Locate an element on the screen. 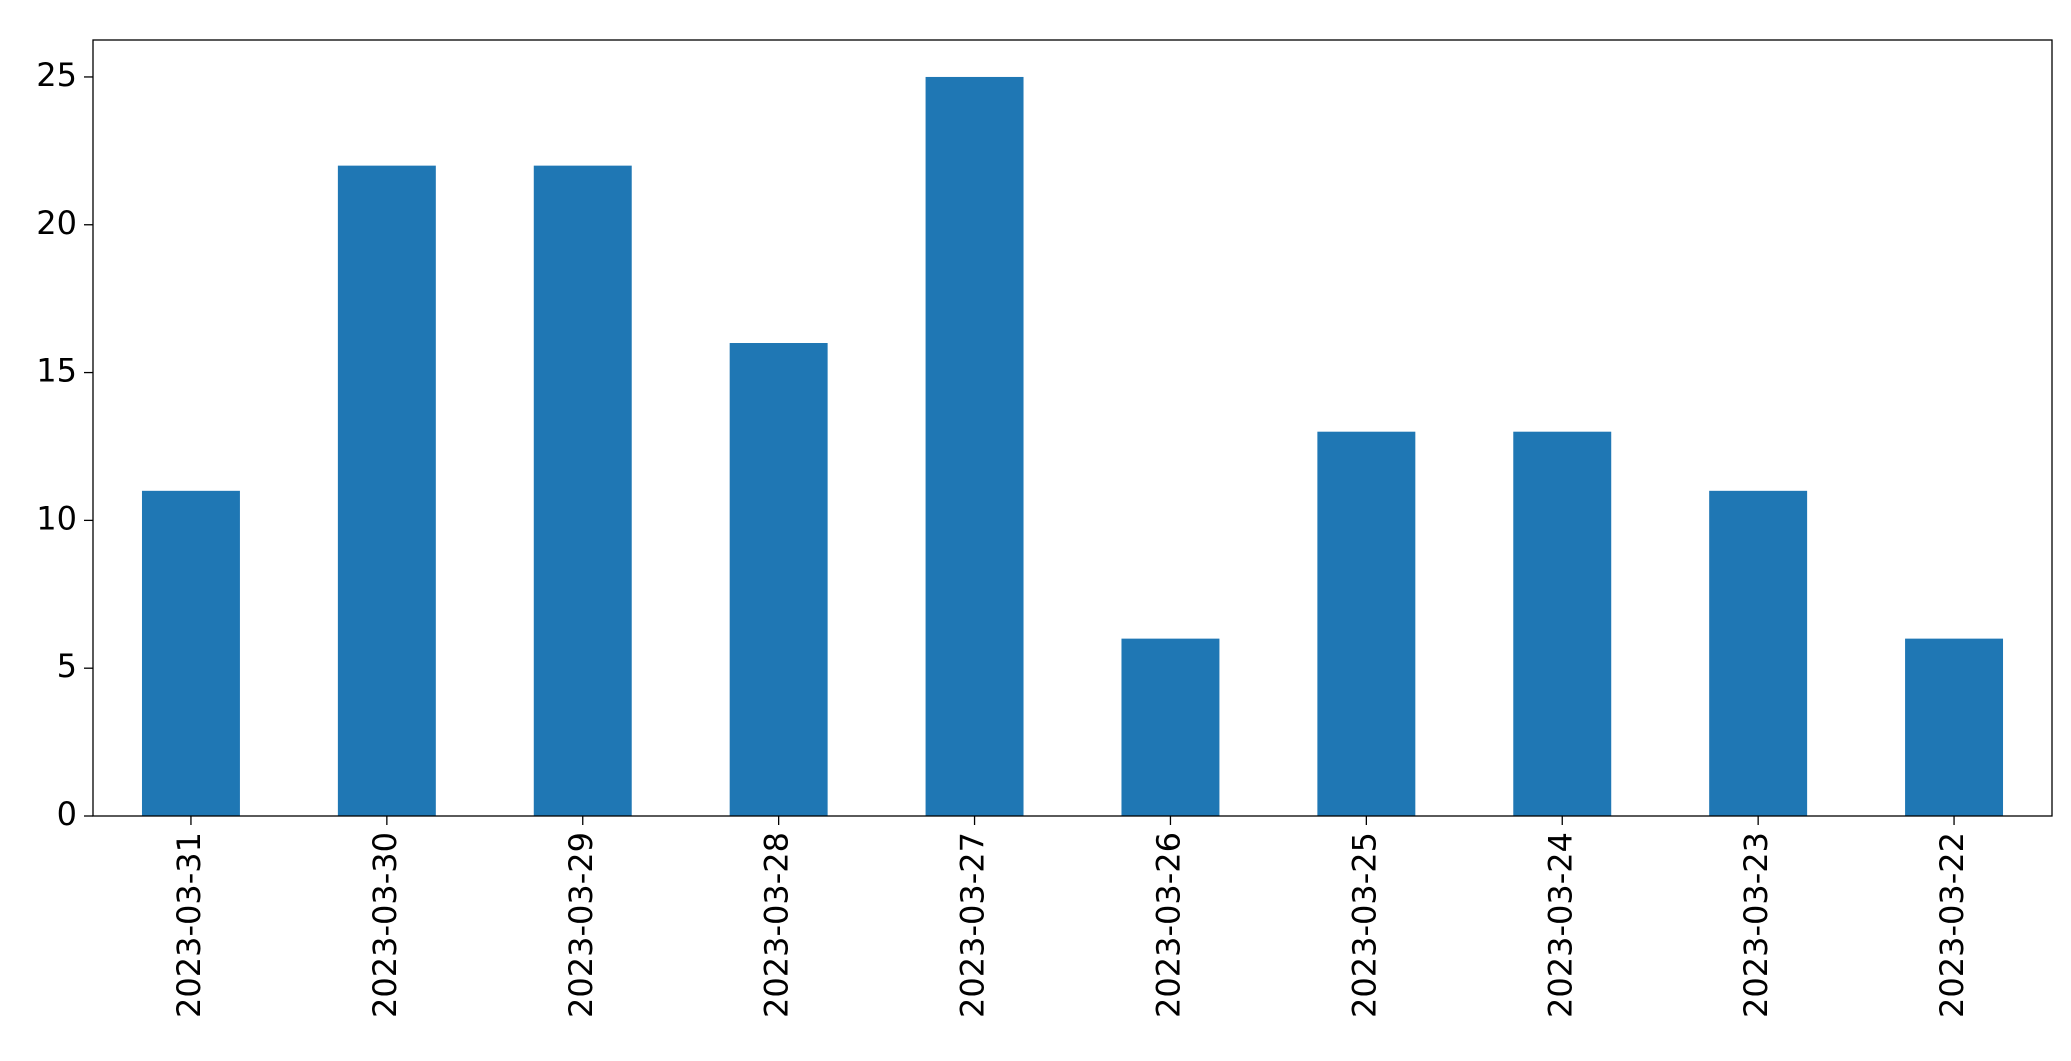 This screenshot has height=1061, width=2071. y-tick-label: 0 is located at coordinates (67, 814).